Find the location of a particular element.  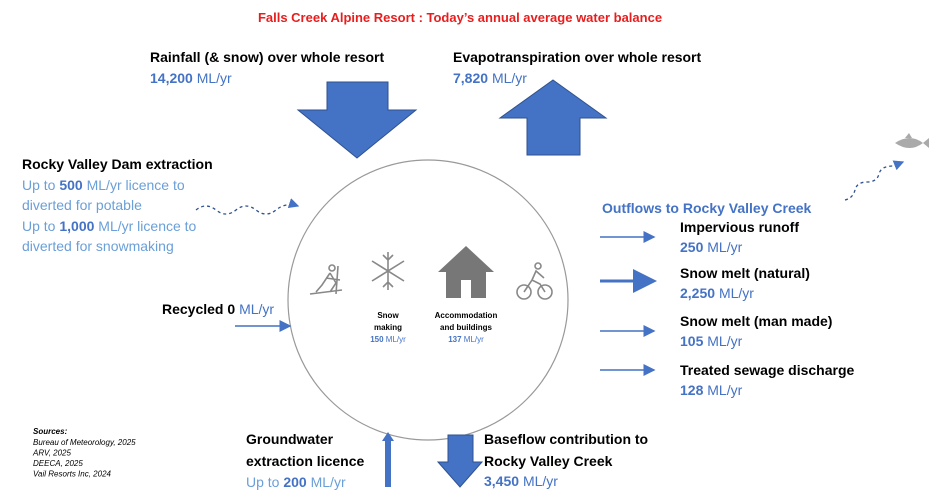

recycled: Recycled 0 ML/yr is located at coordinates (218, 309).